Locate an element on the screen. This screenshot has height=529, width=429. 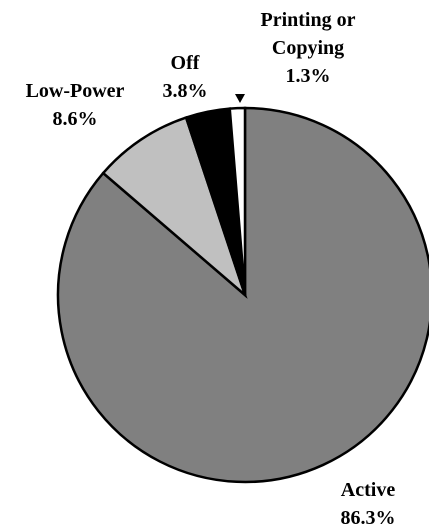
label-off-value: 3.8% is located at coordinates (185, 91).